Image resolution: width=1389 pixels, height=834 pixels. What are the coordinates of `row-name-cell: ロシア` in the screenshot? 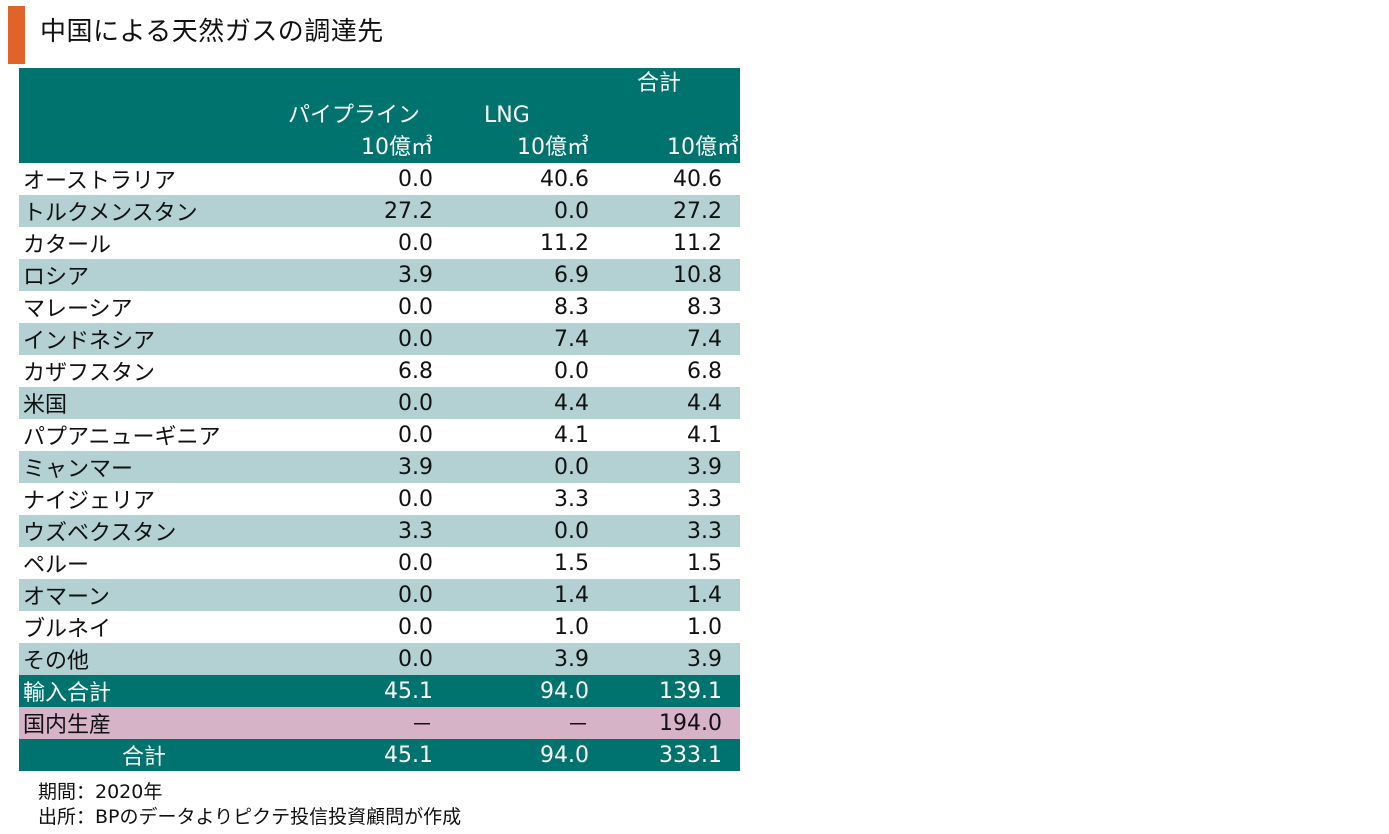 It's located at (56, 277).